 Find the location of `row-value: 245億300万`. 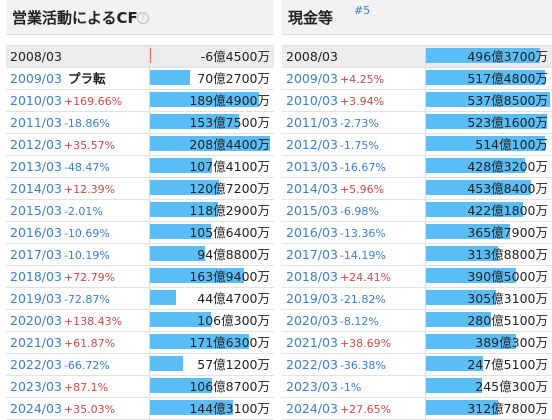

row-value: 245億300万 is located at coordinates (511, 386).